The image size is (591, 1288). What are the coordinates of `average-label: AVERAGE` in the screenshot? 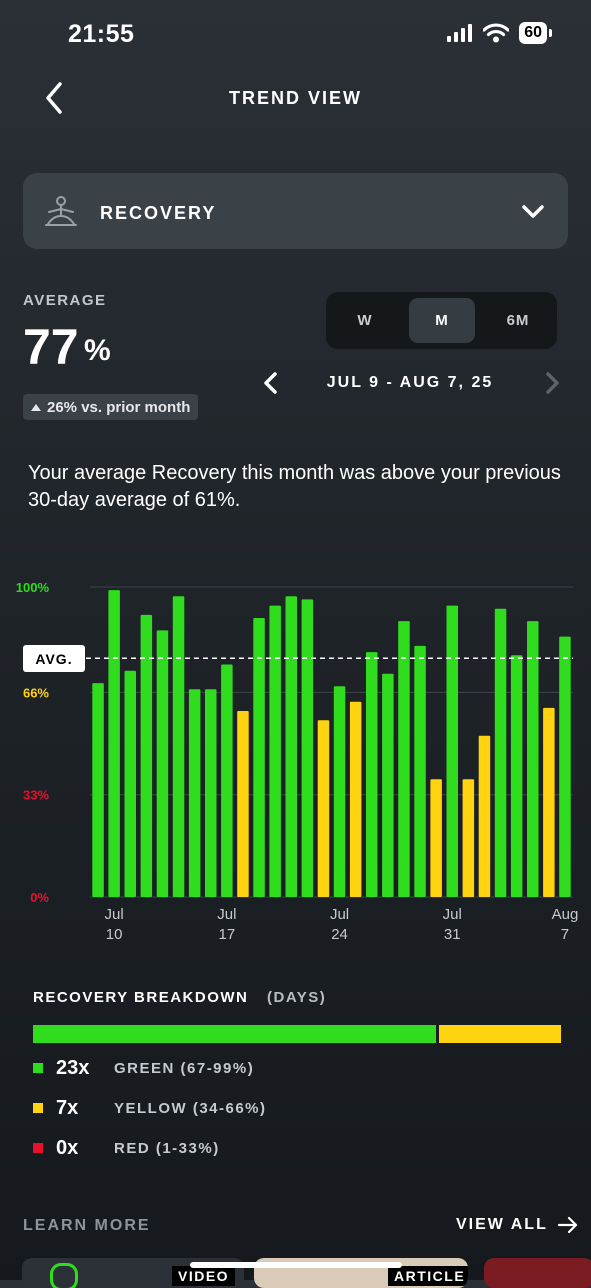 It's located at (65, 300).